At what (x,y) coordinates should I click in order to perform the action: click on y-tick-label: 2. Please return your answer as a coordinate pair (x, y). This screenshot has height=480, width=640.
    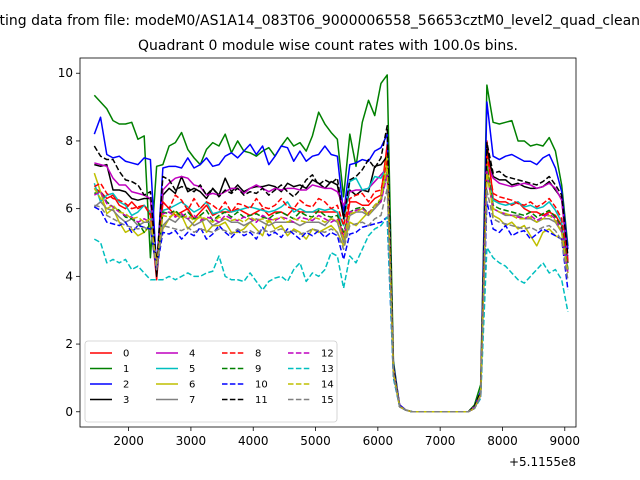
    Looking at the image, I should click on (69, 344).